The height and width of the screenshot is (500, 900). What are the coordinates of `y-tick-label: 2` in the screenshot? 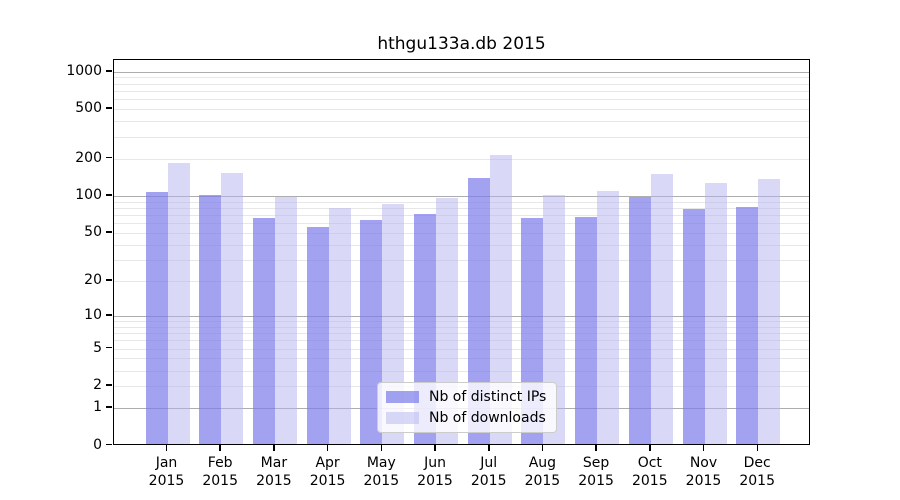 It's located at (97, 385).